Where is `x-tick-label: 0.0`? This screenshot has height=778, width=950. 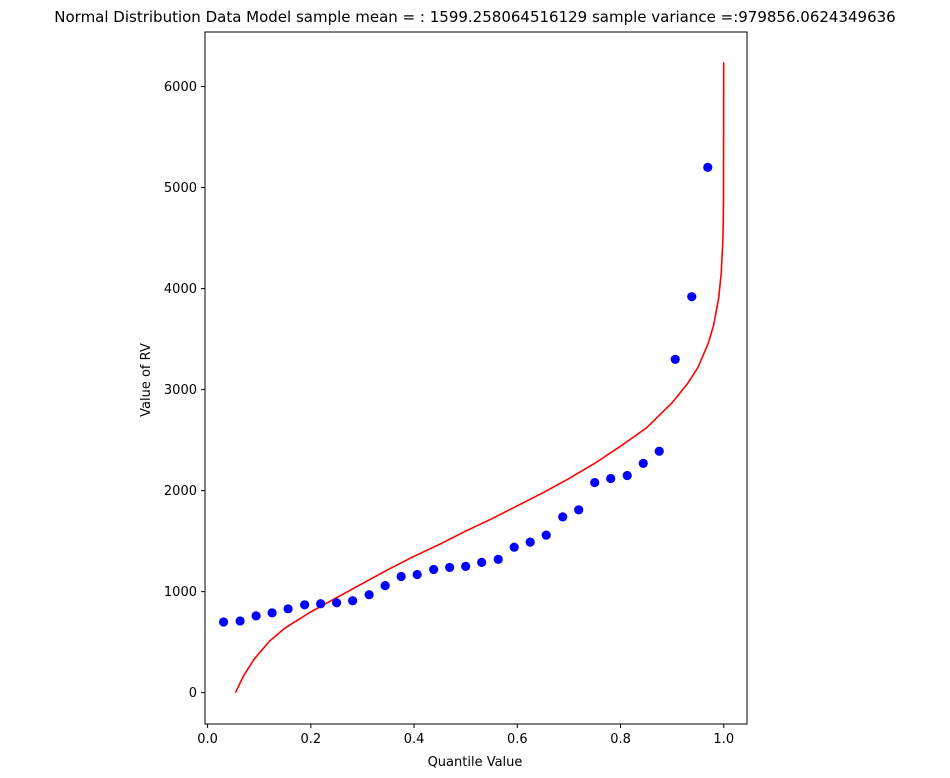 x-tick-label: 0.0 is located at coordinates (207, 739).